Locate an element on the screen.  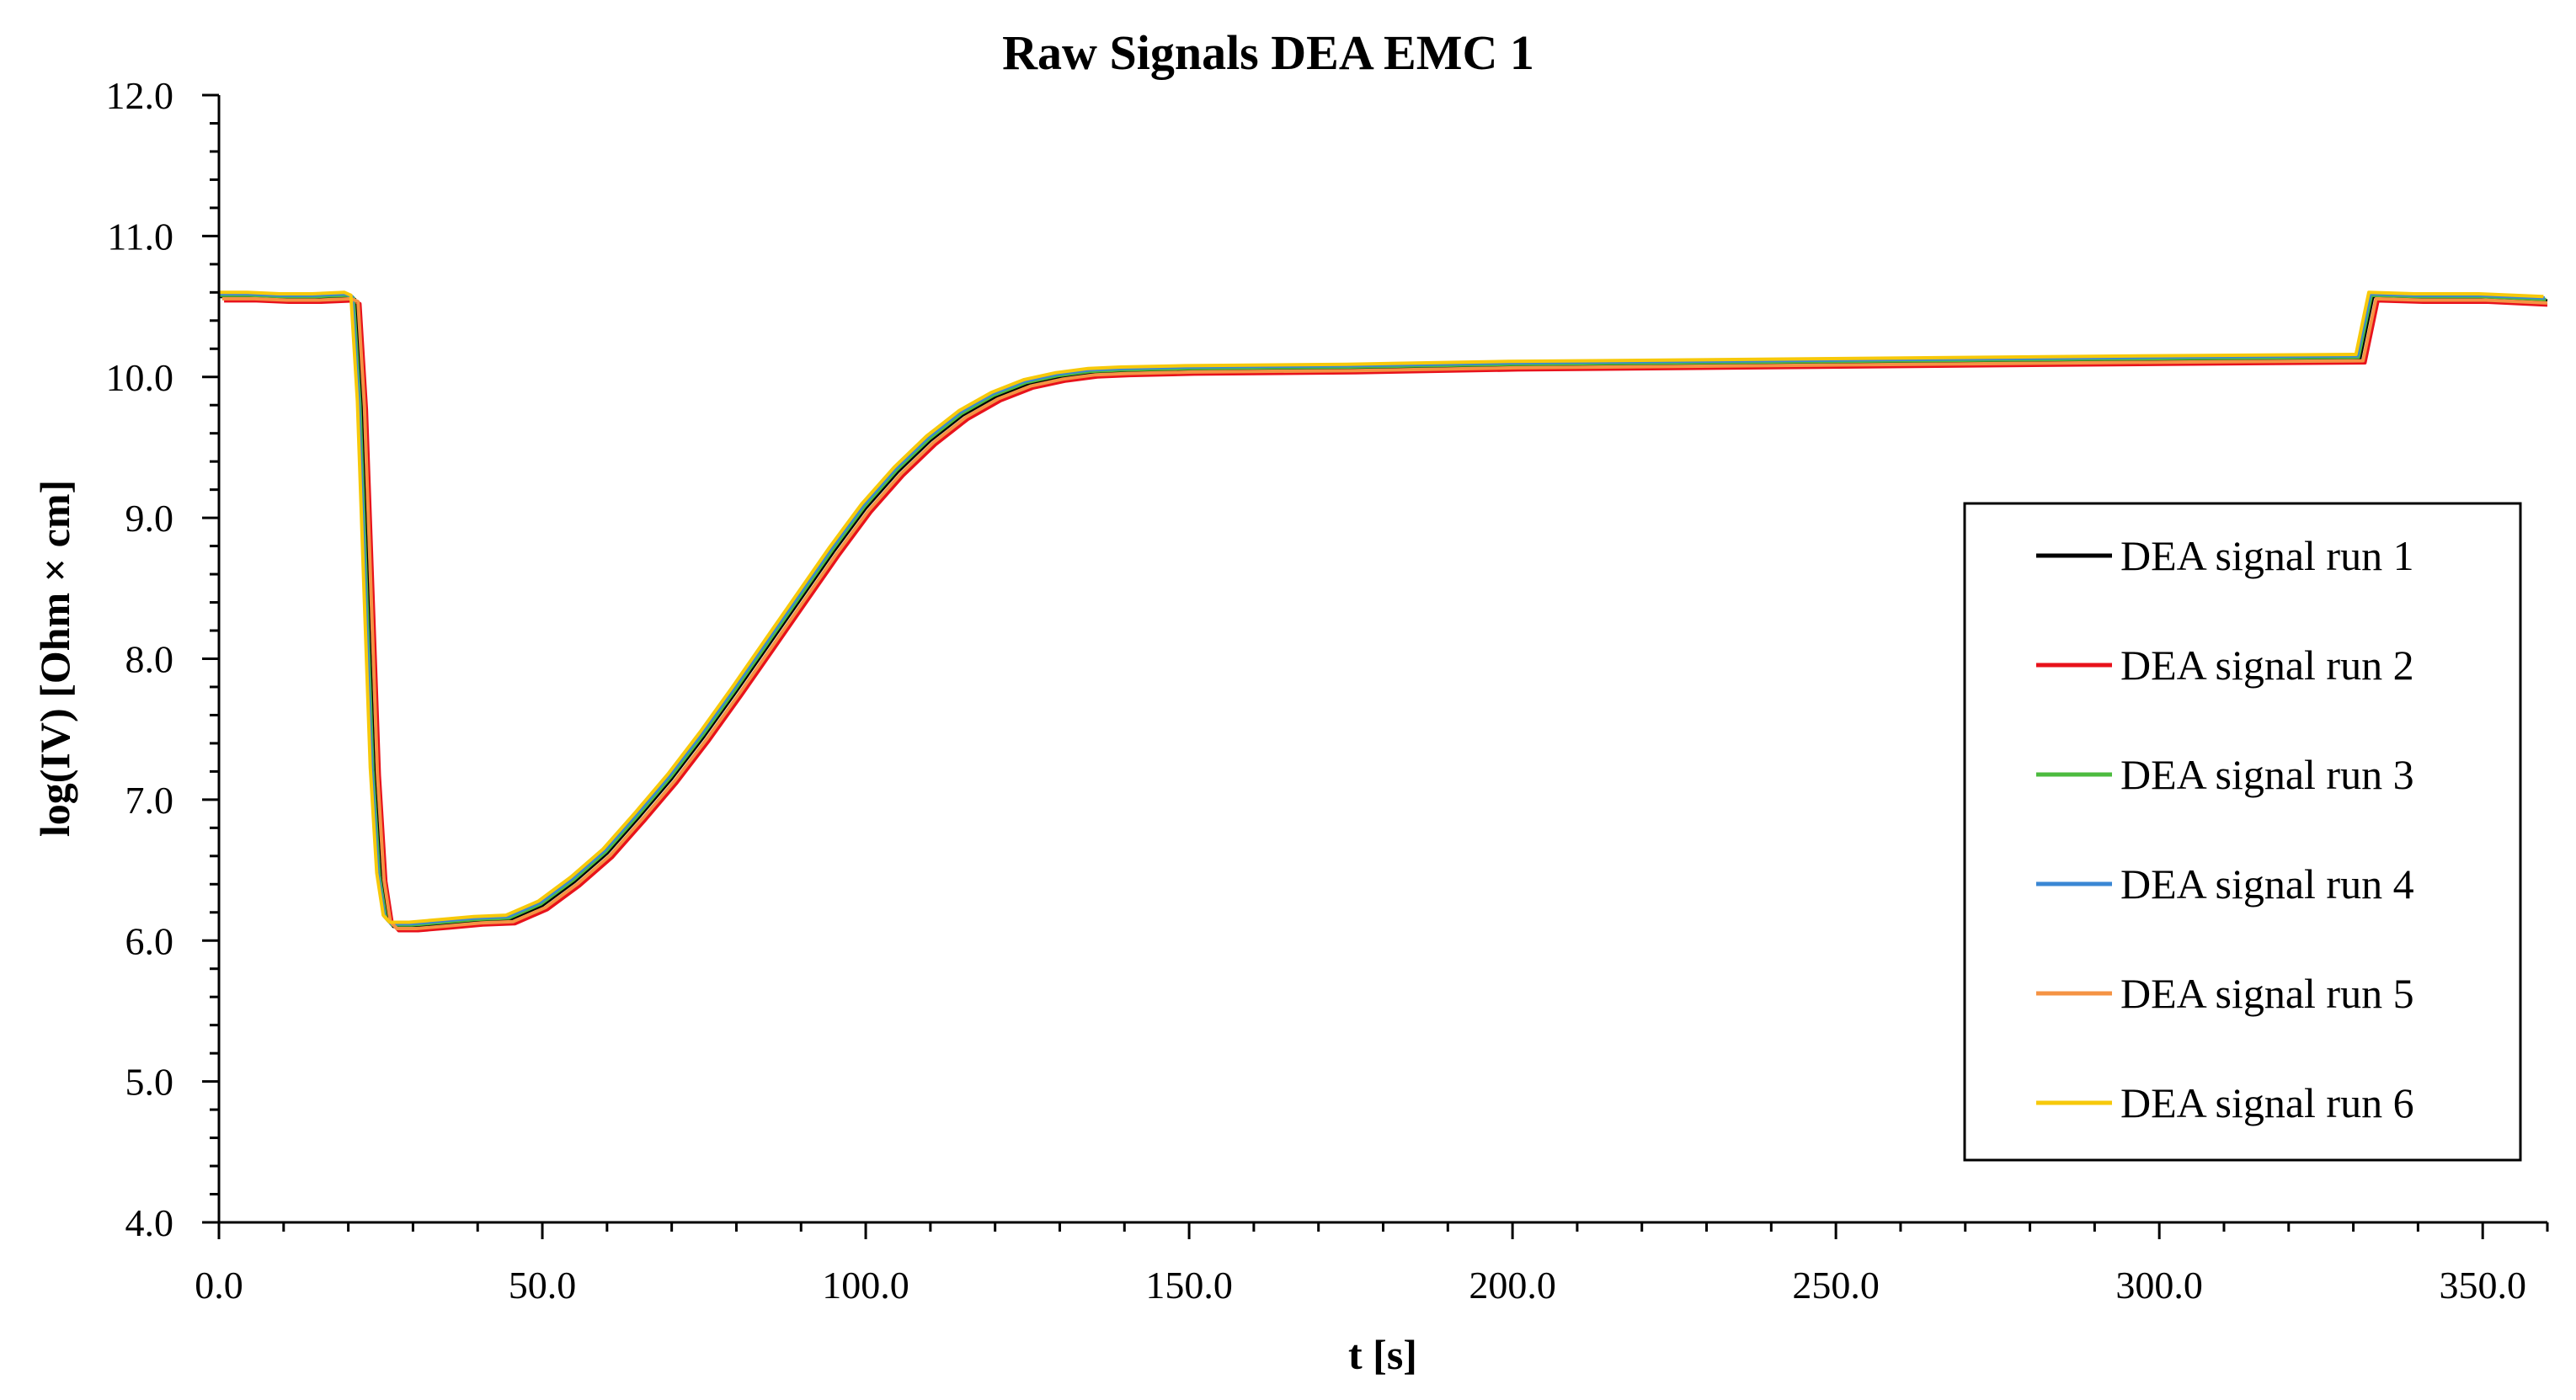
y-tick-label: 5.0 is located at coordinates (149, 1082).